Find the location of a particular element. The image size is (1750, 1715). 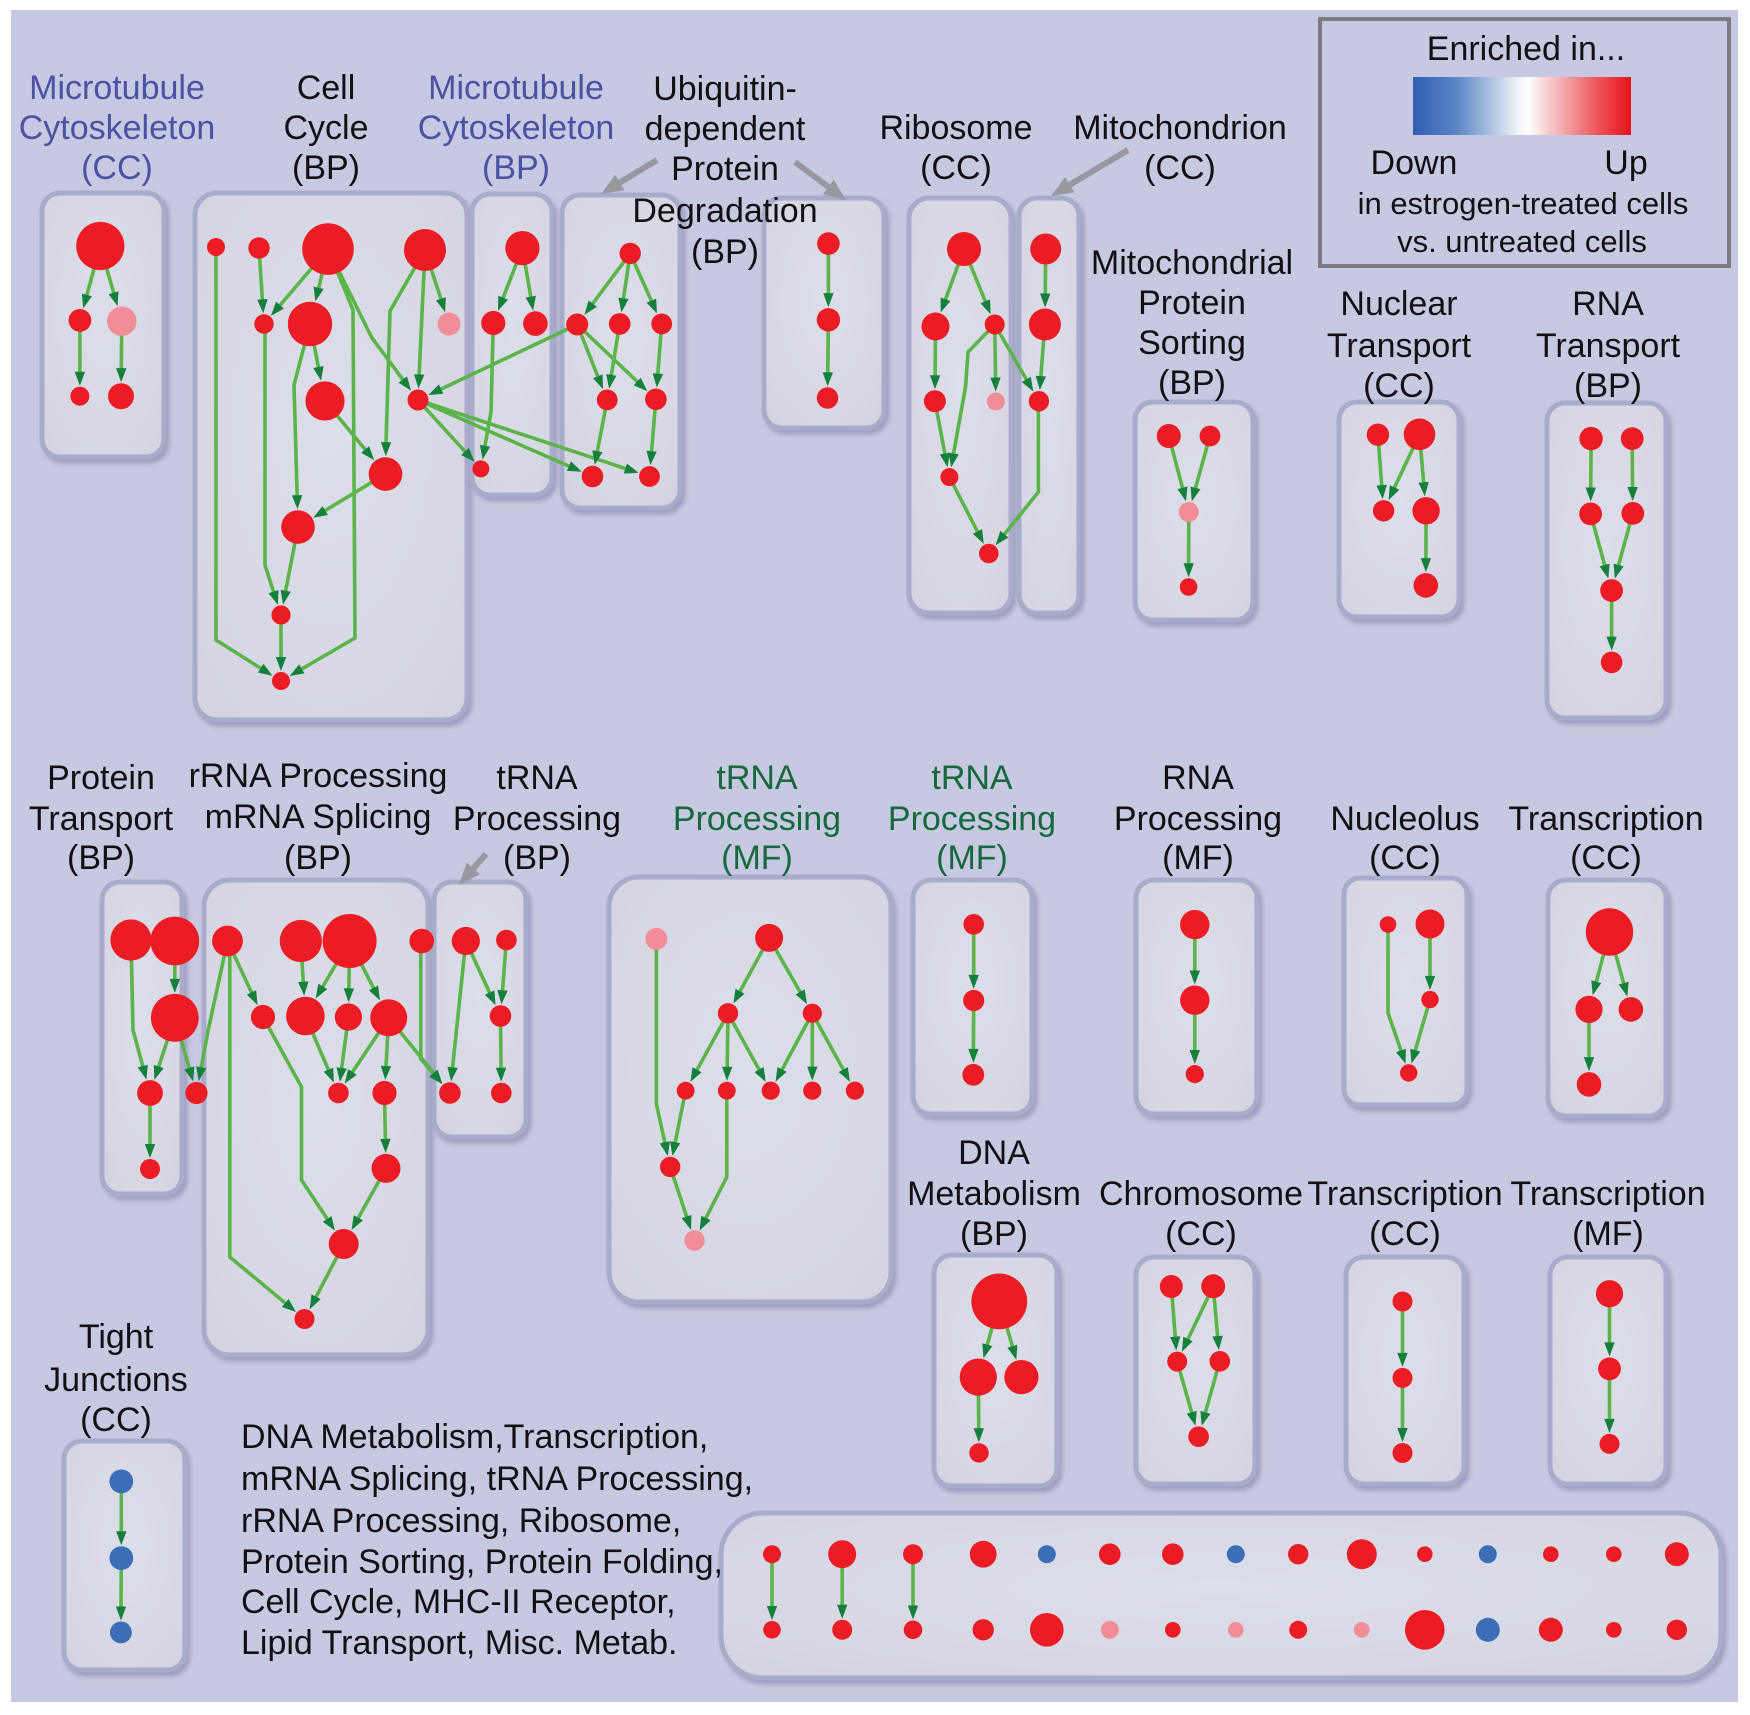

svg-text: Mitochondrion is located at coordinates (1180, 128).